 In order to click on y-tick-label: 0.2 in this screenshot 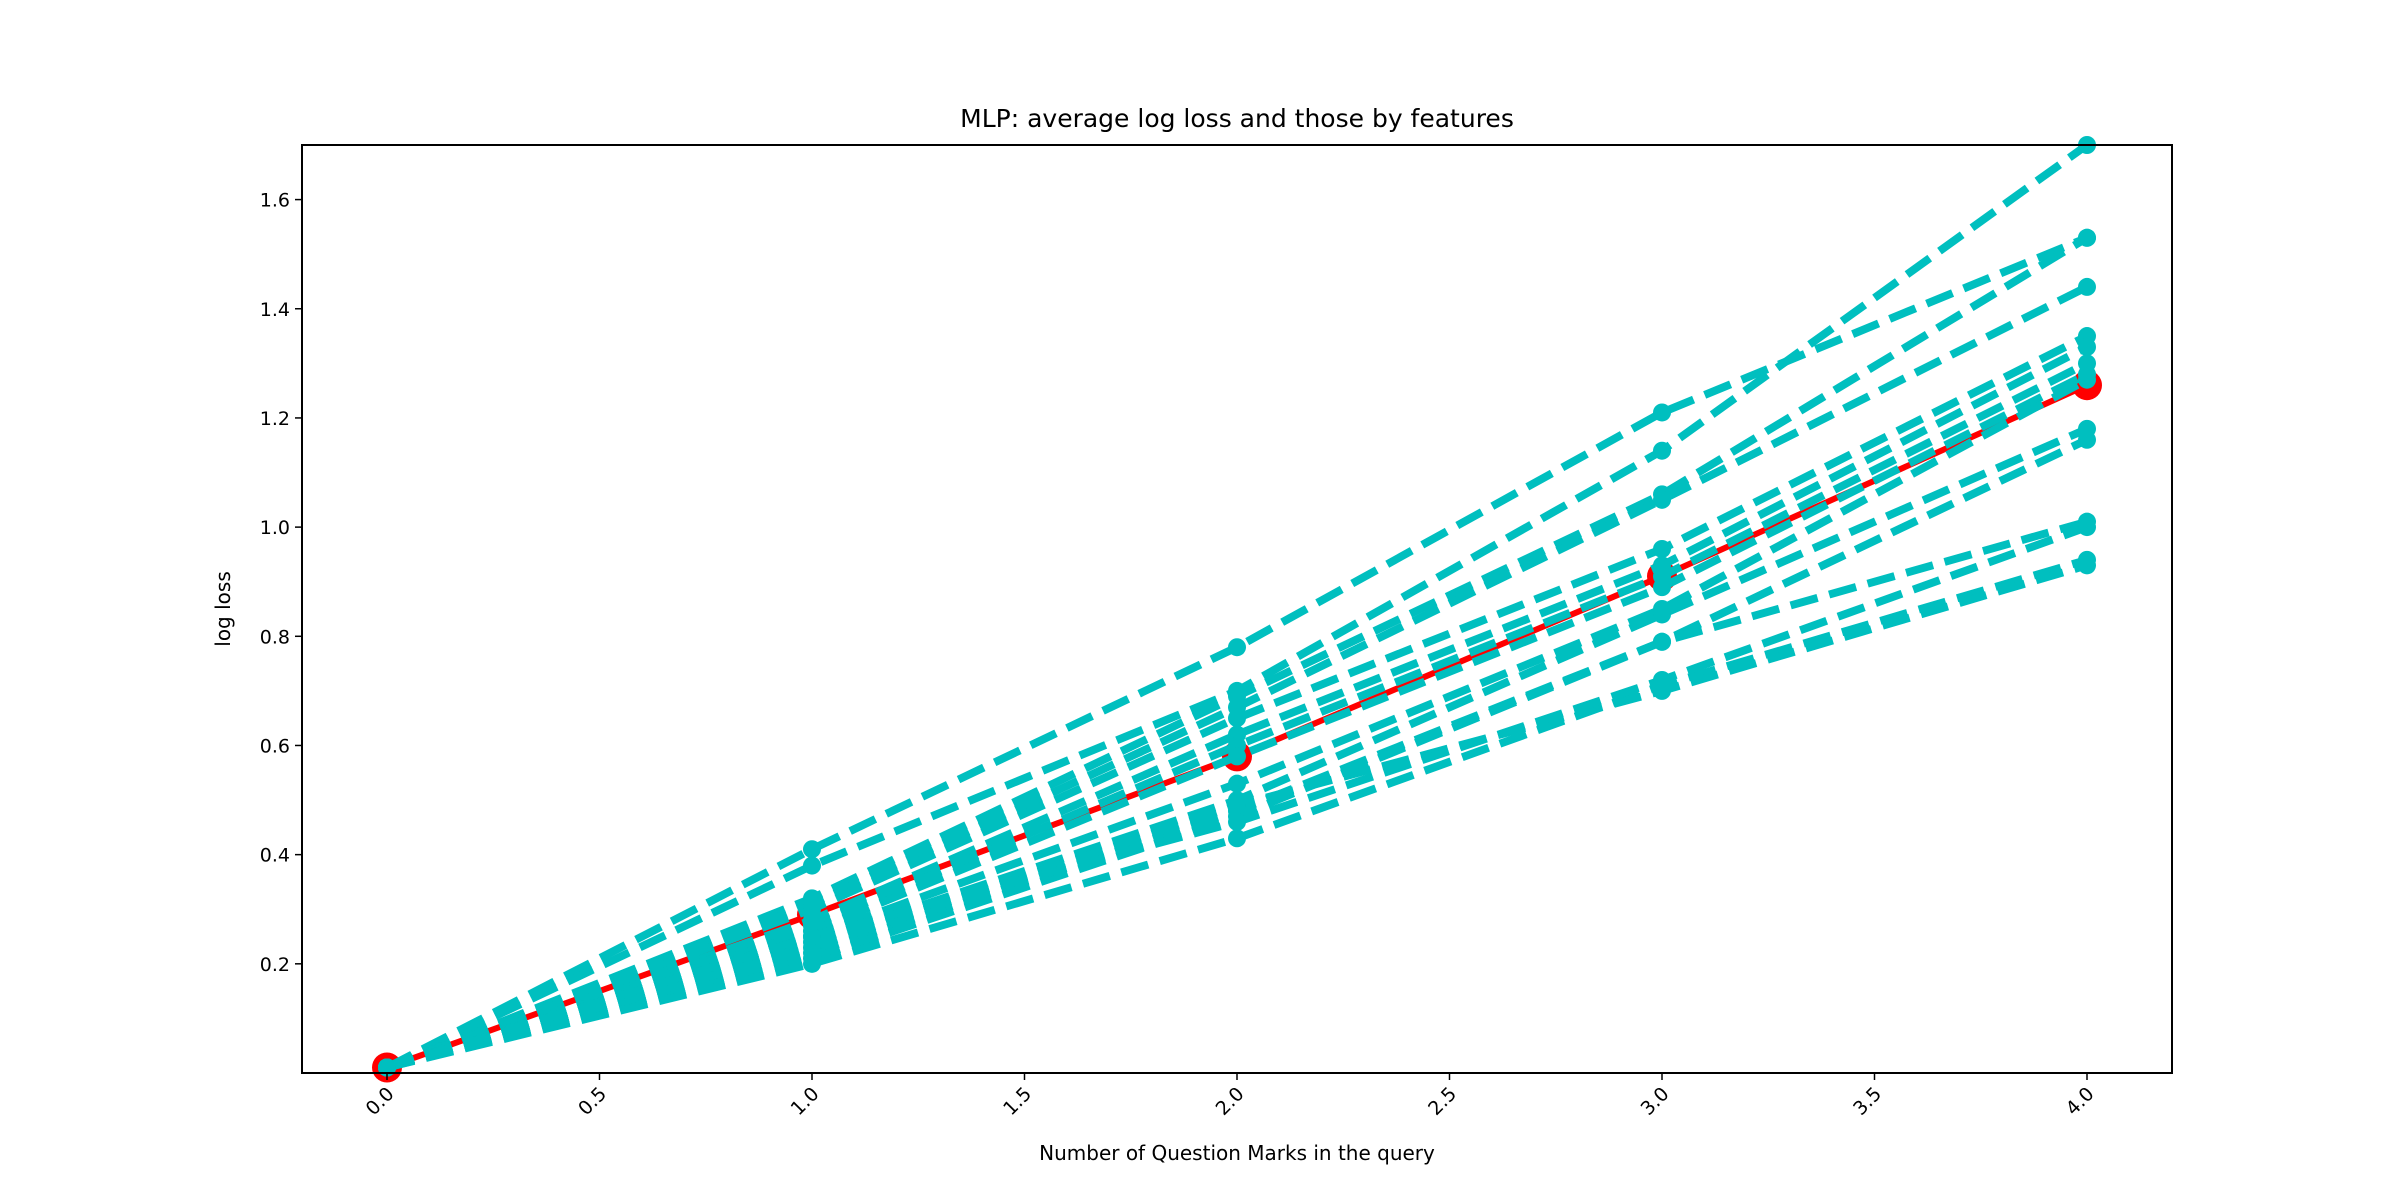, I will do `click(275, 965)`.